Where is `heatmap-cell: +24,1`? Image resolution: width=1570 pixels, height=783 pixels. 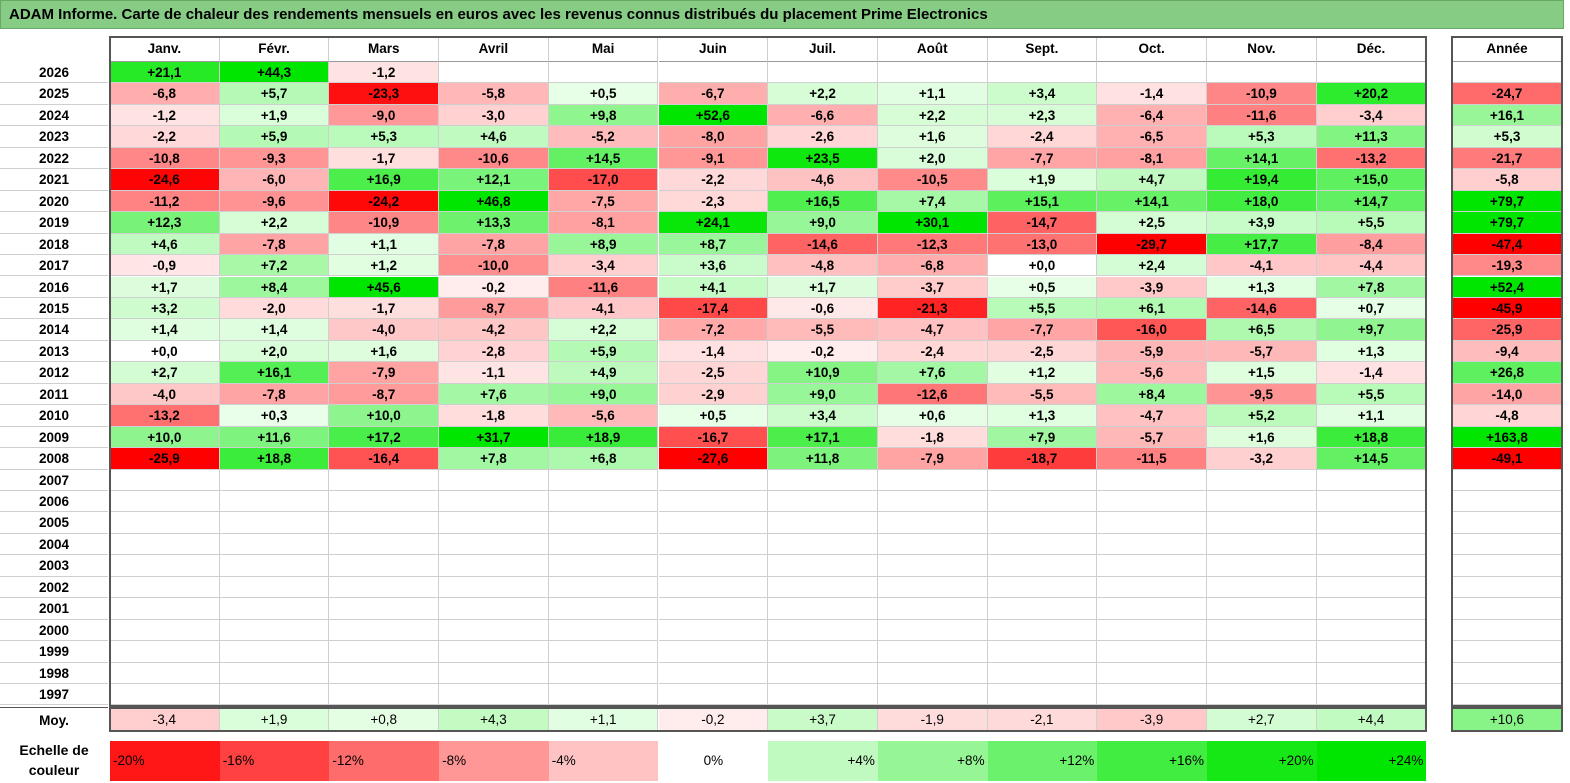
heatmap-cell: +24,1 is located at coordinates (713, 223).